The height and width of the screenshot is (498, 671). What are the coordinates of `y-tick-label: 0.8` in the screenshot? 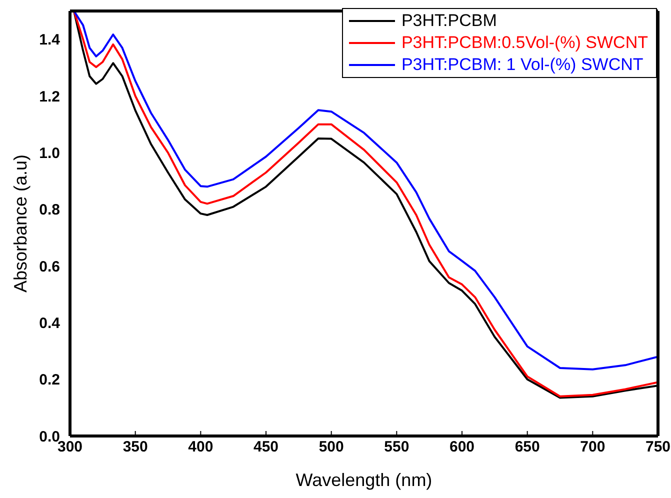 It's located at (49, 210).